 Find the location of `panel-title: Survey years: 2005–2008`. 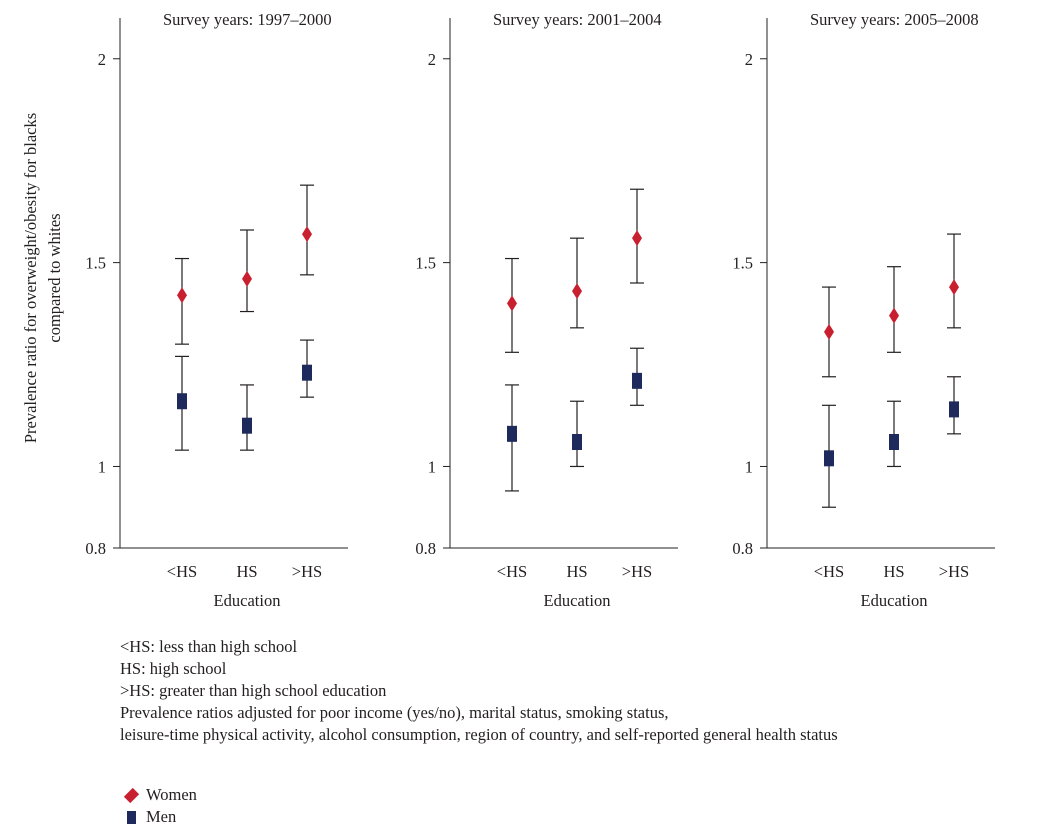

panel-title: Survey years: 2005–2008 is located at coordinates (894, 19).